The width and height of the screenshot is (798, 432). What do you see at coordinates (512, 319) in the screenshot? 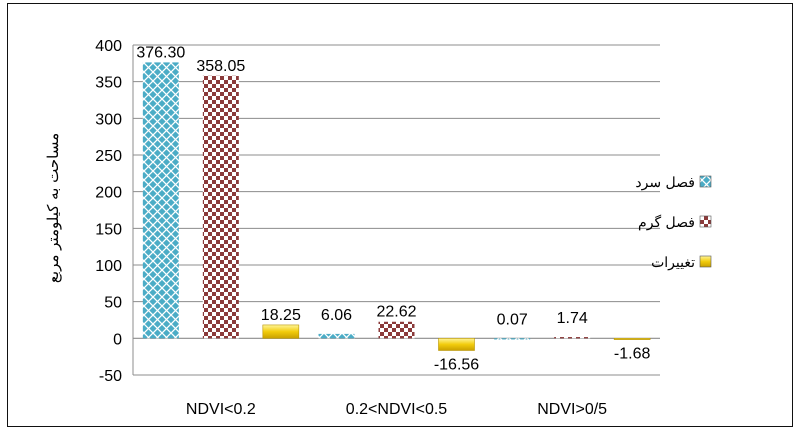
I see `data-label: 0.07` at bounding box center [512, 319].